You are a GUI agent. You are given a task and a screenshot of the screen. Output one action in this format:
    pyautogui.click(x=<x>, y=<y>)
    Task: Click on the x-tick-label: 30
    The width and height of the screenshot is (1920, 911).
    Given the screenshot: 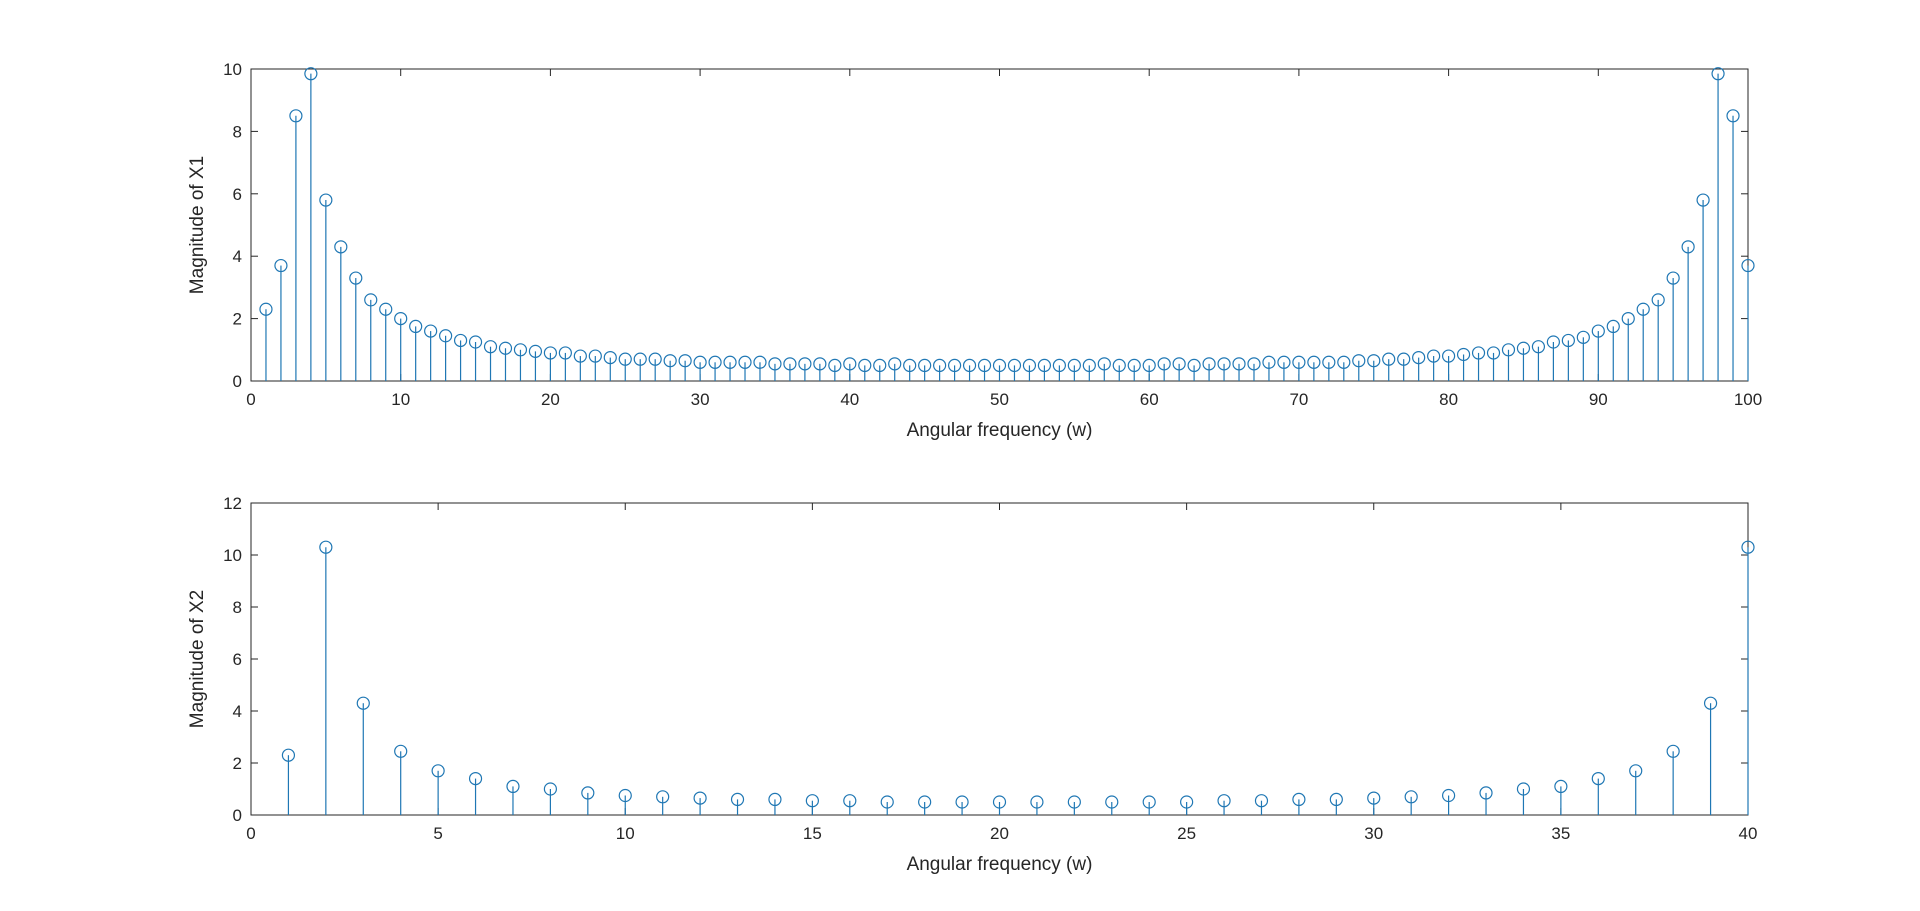 What is the action you would take?
    pyautogui.click(x=700, y=399)
    